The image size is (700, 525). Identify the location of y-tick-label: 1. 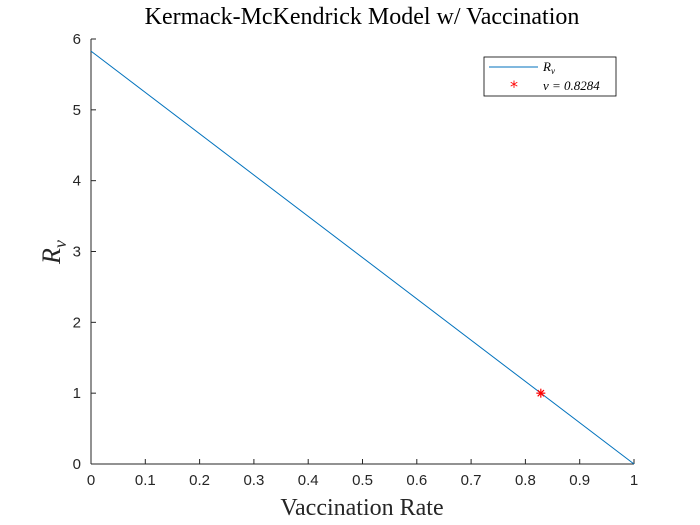
(77, 393).